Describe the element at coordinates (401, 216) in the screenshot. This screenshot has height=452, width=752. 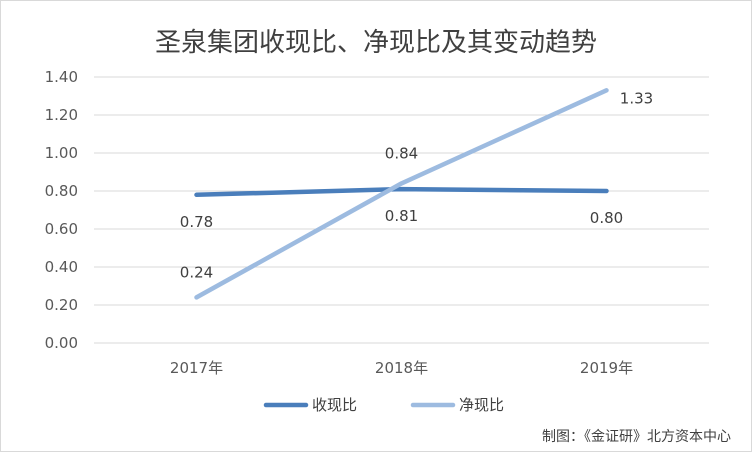
I see `data-label: 0.81` at that location.